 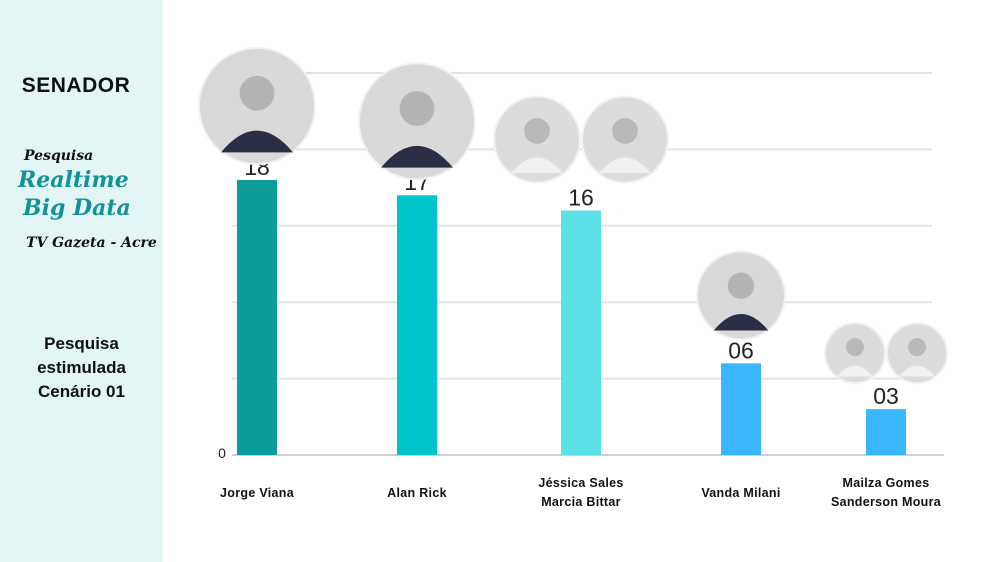 What do you see at coordinates (222, 453) in the screenshot?
I see `y-tick-label: 0` at bounding box center [222, 453].